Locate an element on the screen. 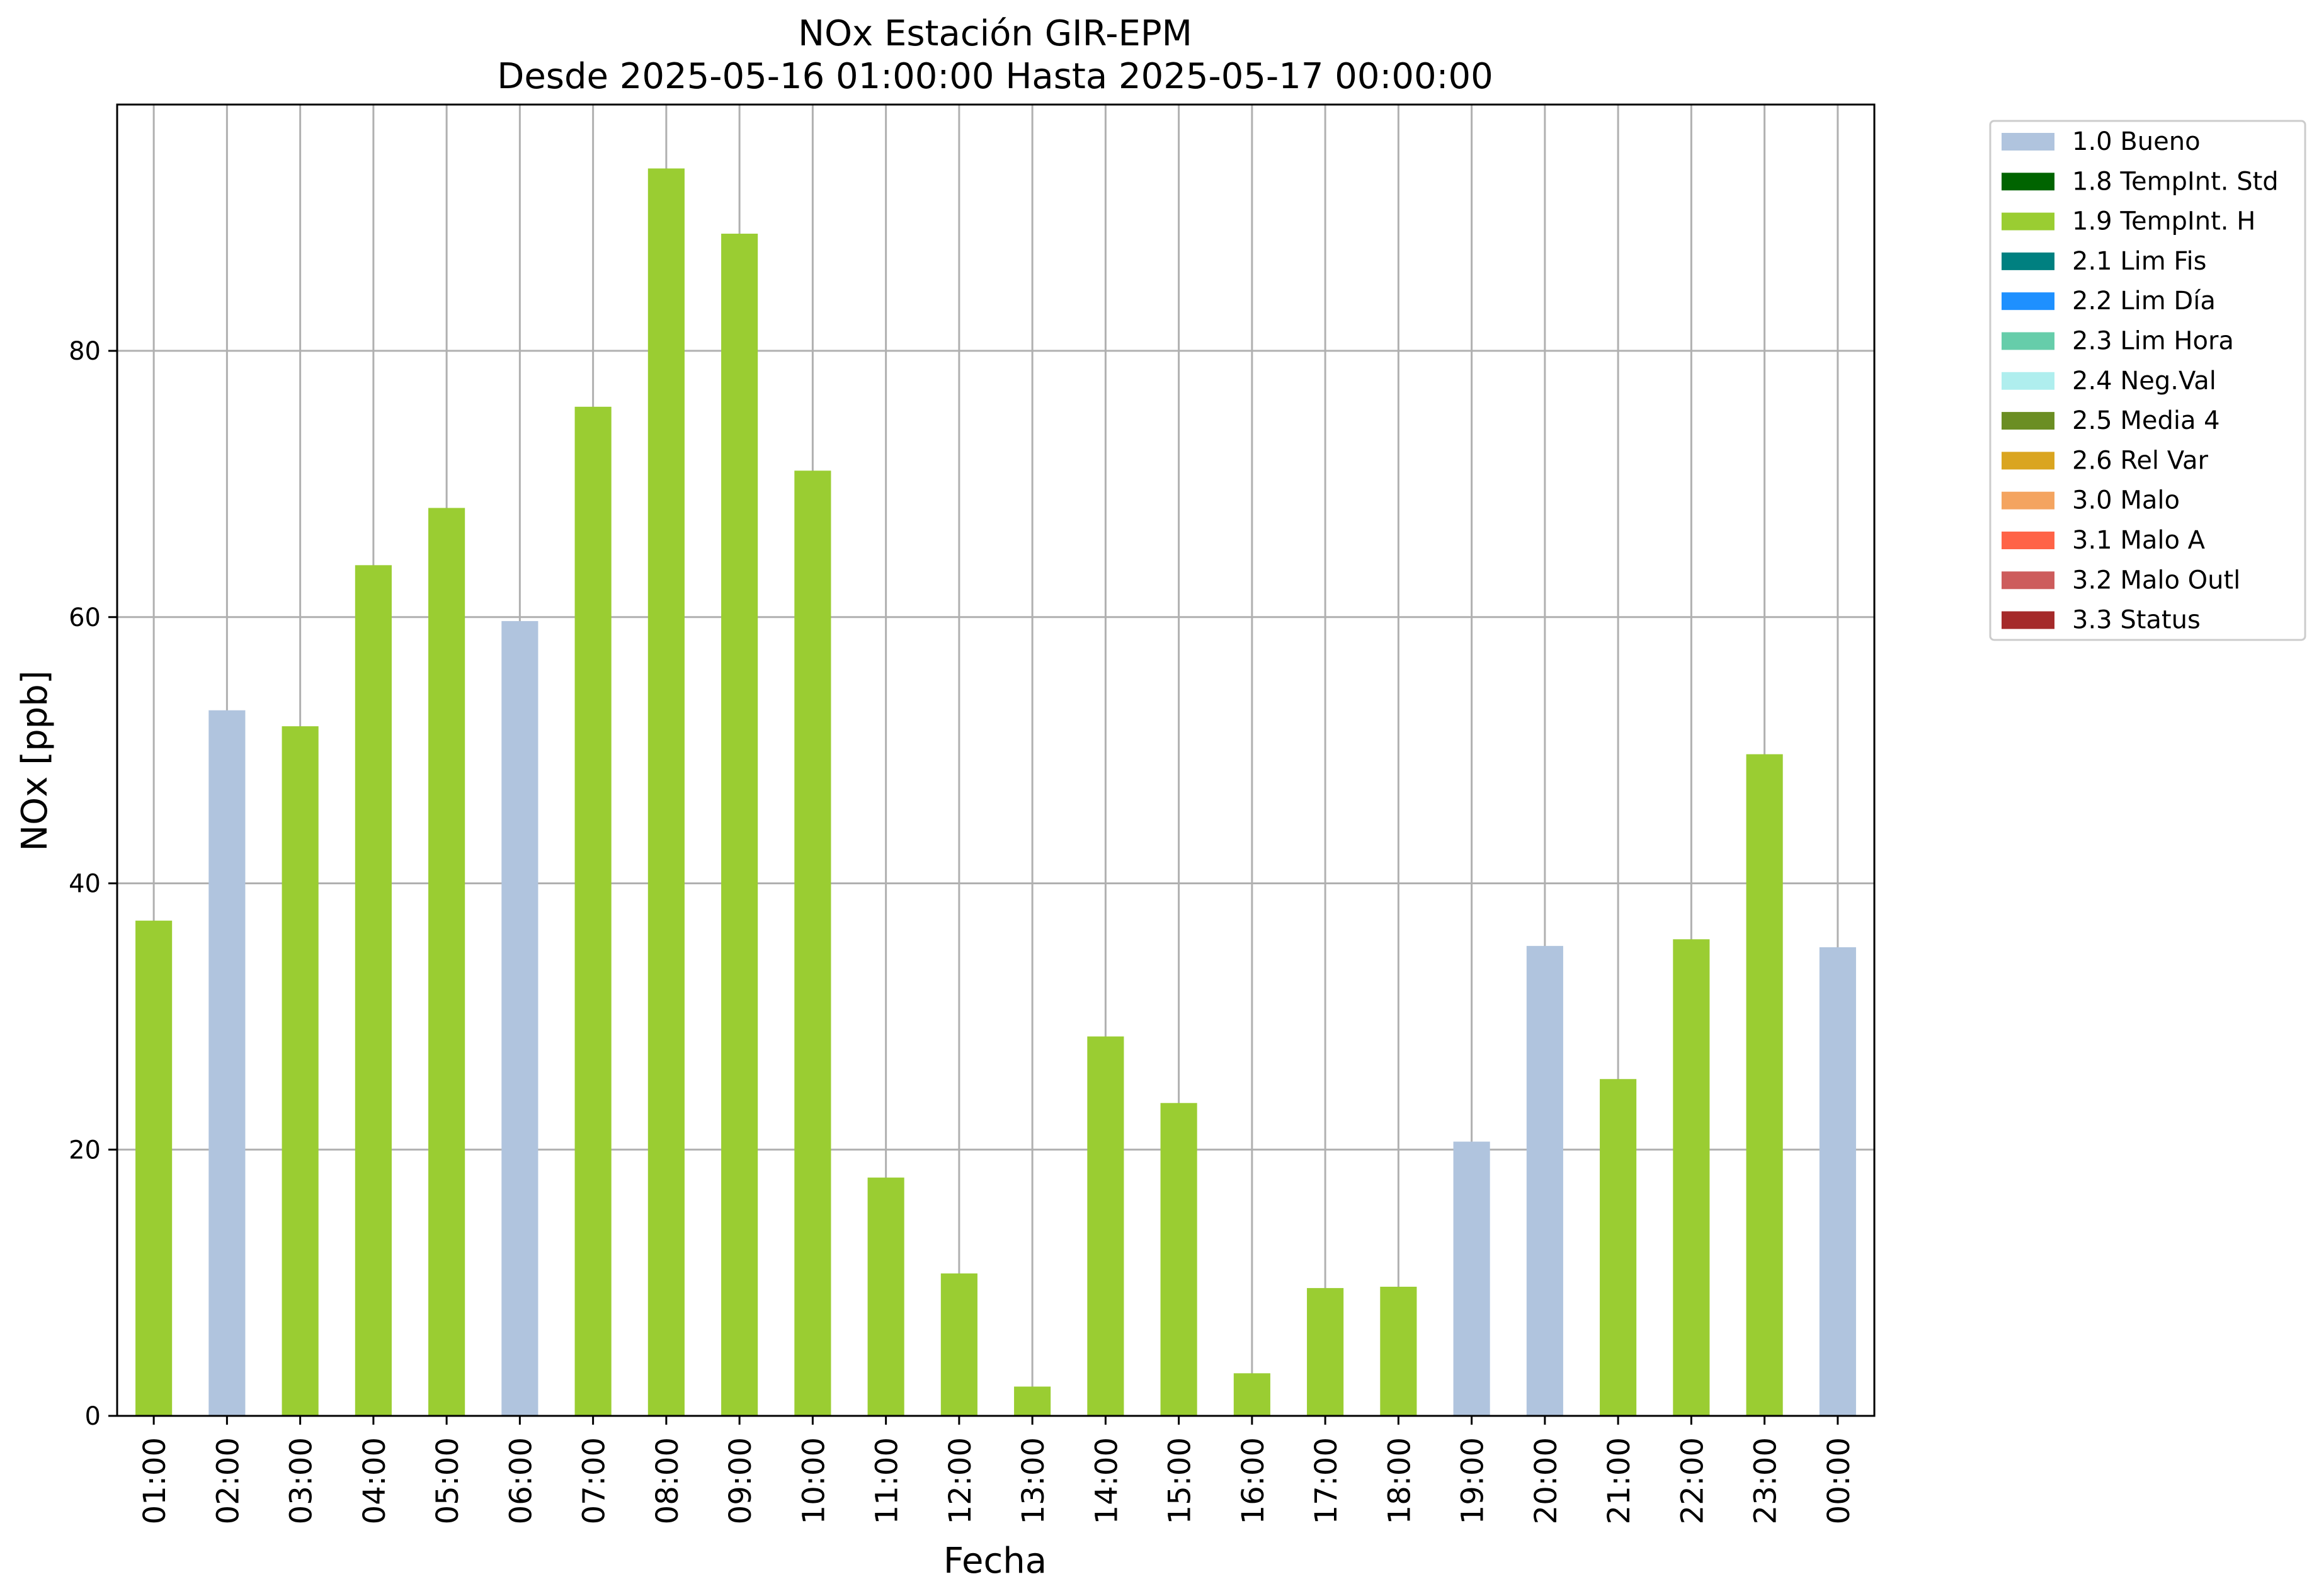  x-tick-label: 04:00 is located at coordinates (374, 1480).